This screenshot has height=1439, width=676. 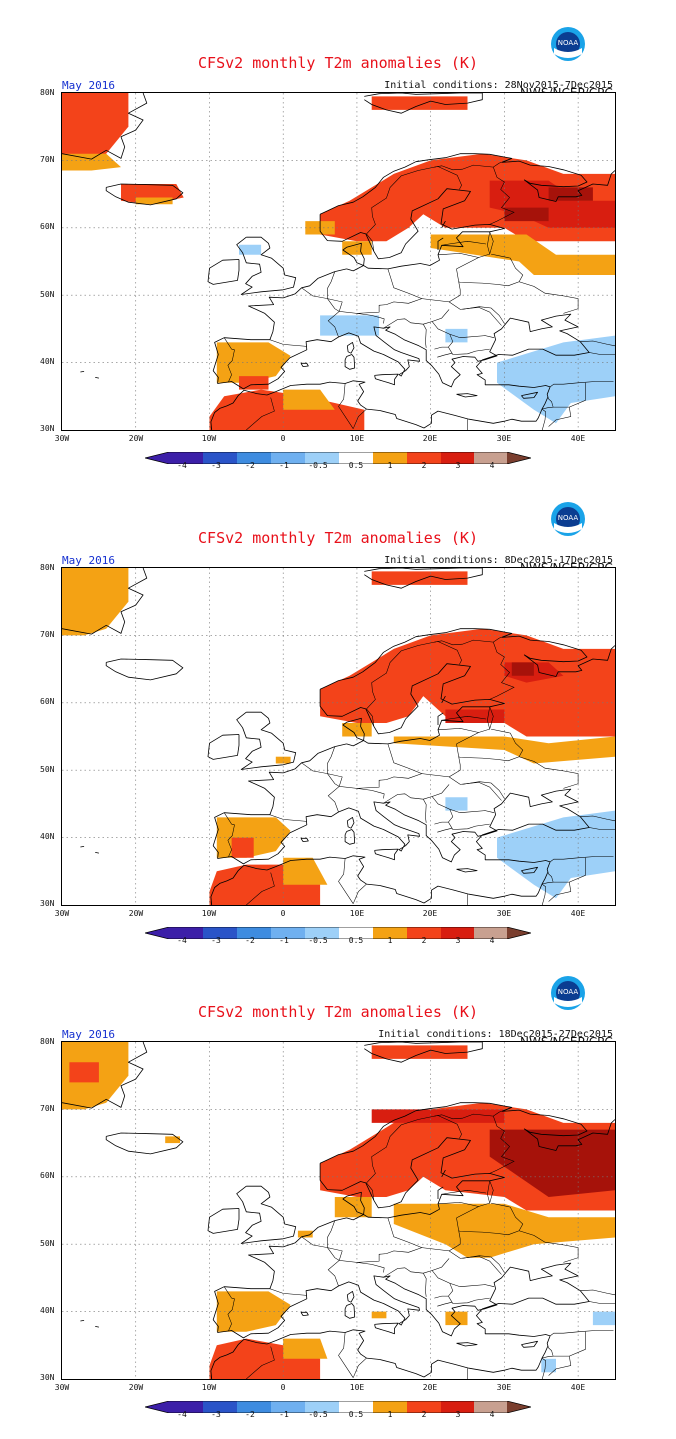 I want to click on colorbar-label: -3, so click(x=216, y=1414).